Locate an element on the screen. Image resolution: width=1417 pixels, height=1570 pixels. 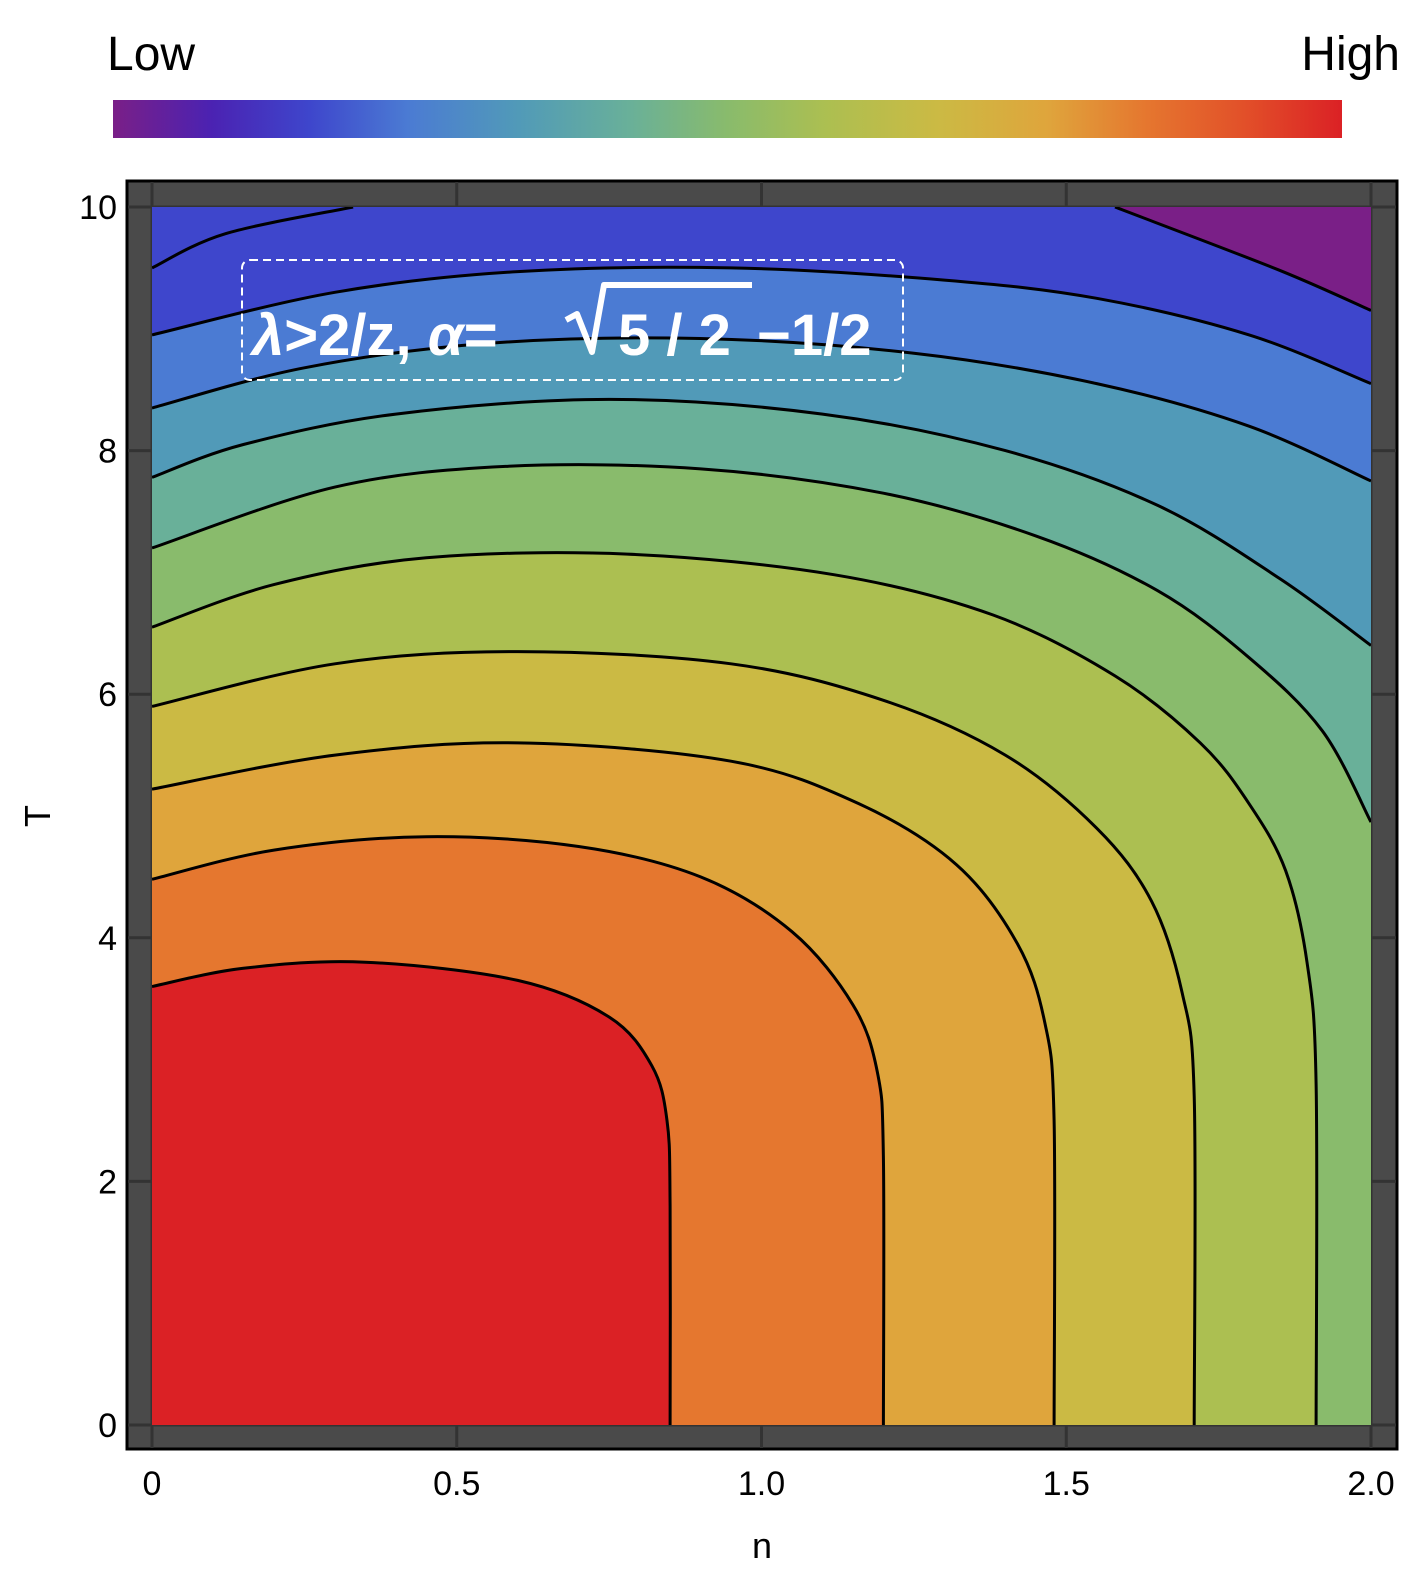
annotation-lambda: λ is located at coordinates (266, 335).